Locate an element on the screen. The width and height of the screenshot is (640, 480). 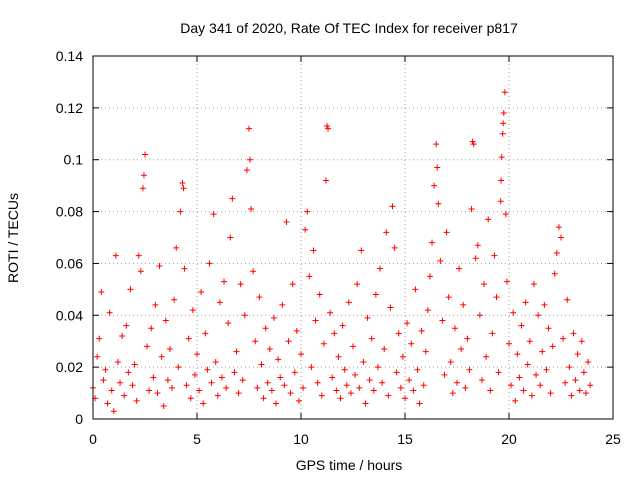
x-tick-label: 0 is located at coordinates (93, 439).